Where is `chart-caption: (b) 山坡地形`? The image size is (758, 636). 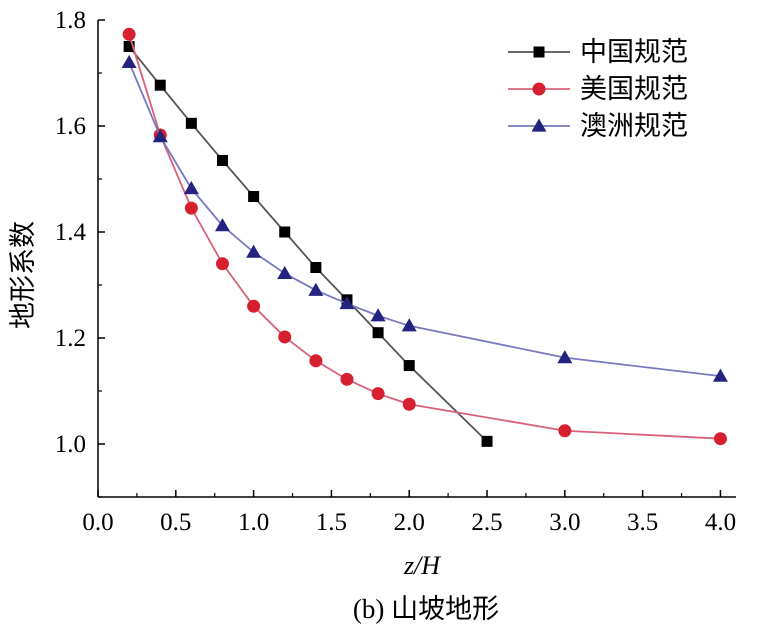 chart-caption: (b) 山坡地形 is located at coordinates (426, 609).